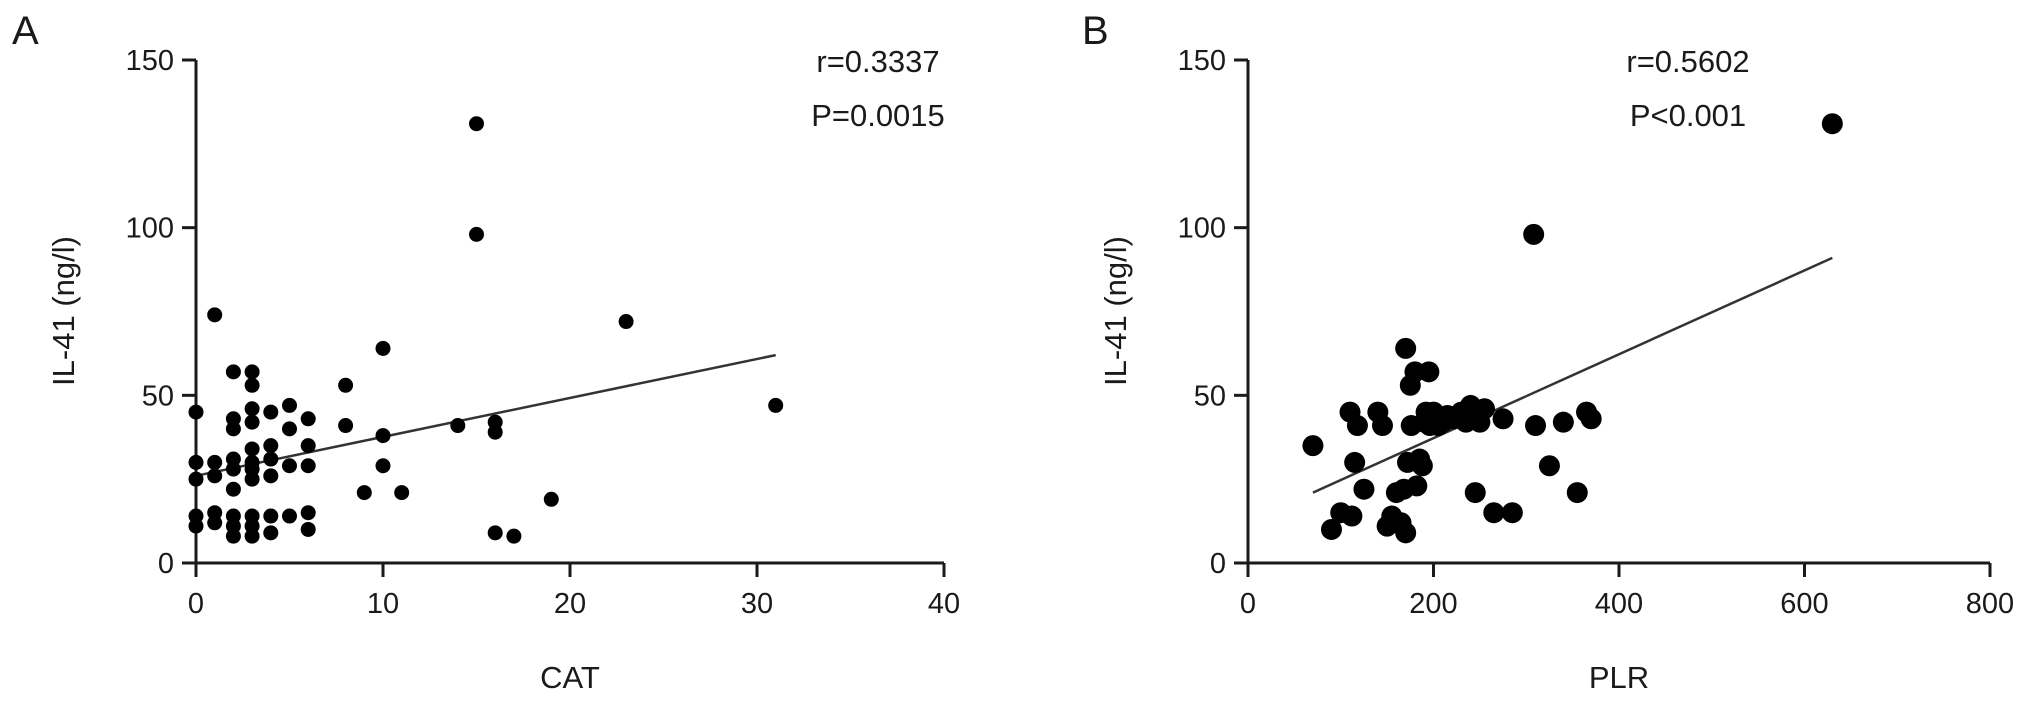 This screenshot has width=2032, height=701. Describe the element at coordinates (1218, 564) in the screenshot. I see `panel-b-y-tick-label-0: 0` at that location.